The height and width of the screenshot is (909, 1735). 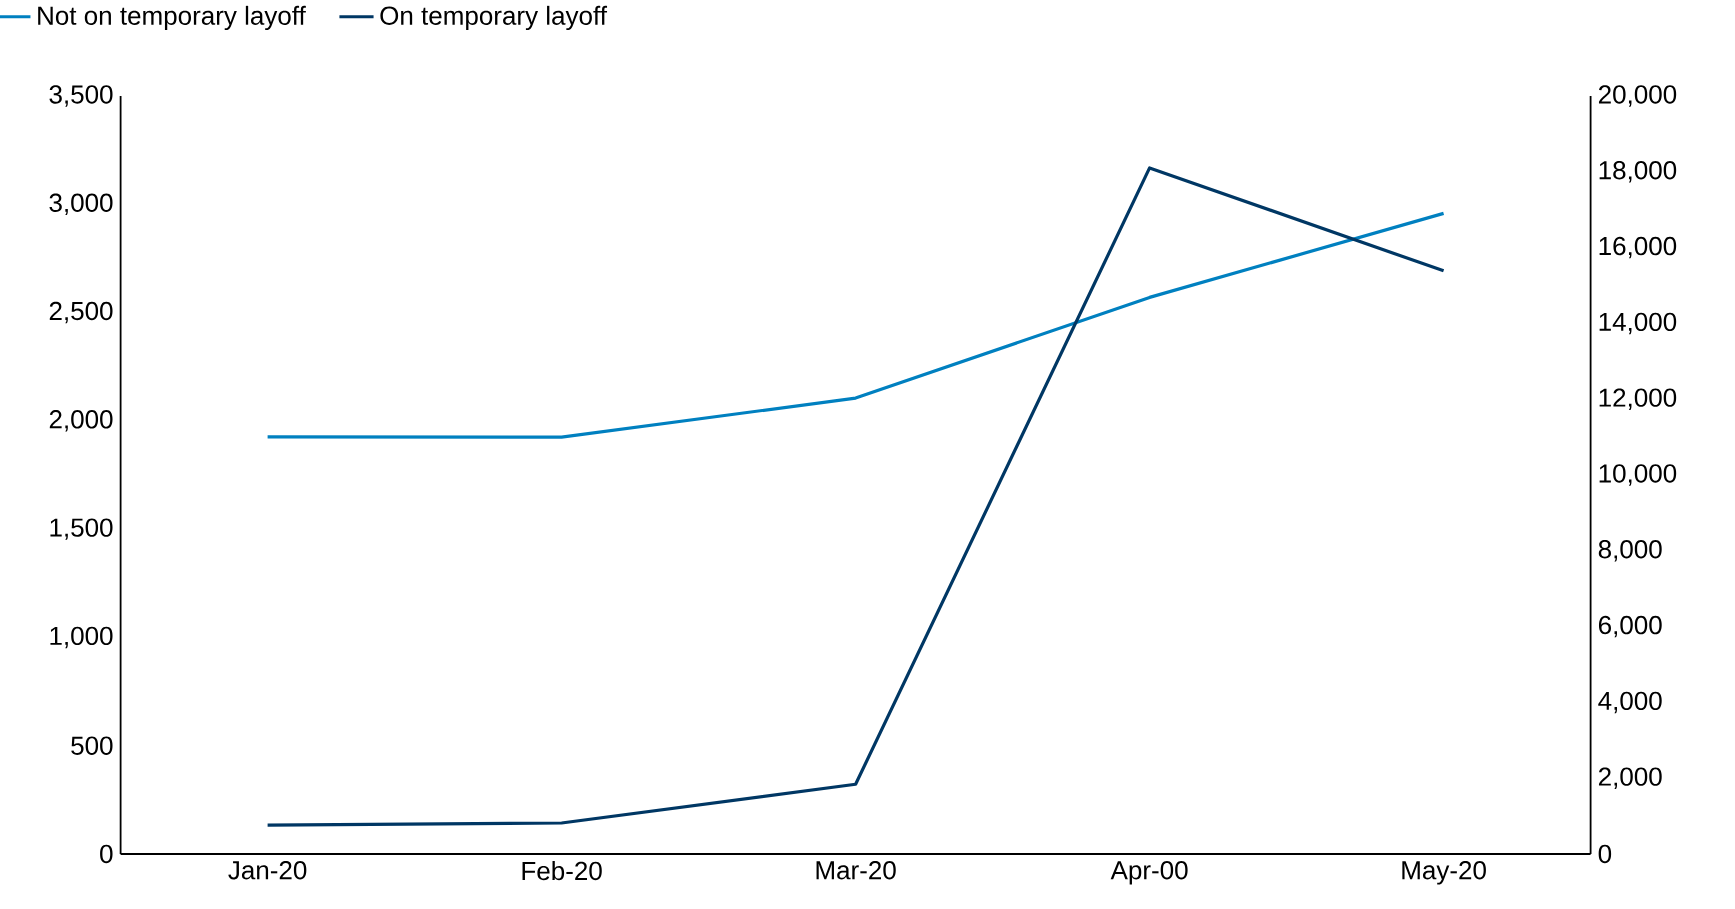 What do you see at coordinates (1638, 323) in the screenshot?
I see `y2-tick-label: 14,000` at bounding box center [1638, 323].